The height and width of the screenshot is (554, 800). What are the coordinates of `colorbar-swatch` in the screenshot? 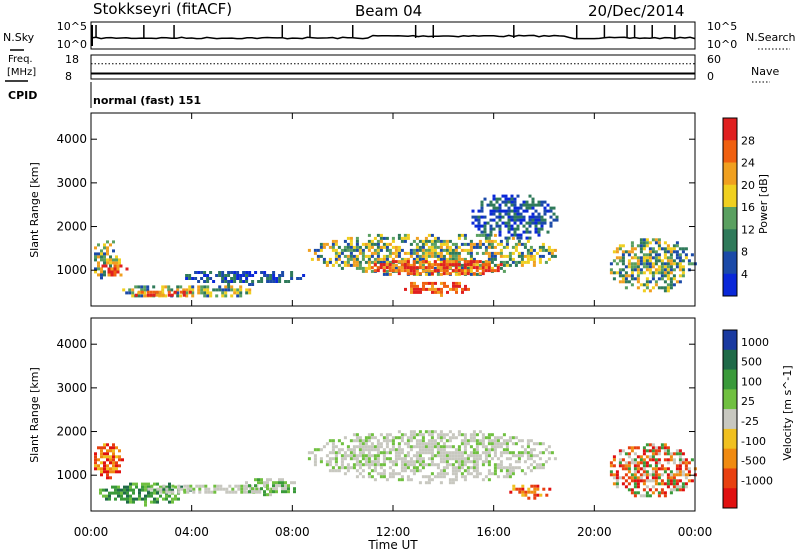 It's located at (730, 478).